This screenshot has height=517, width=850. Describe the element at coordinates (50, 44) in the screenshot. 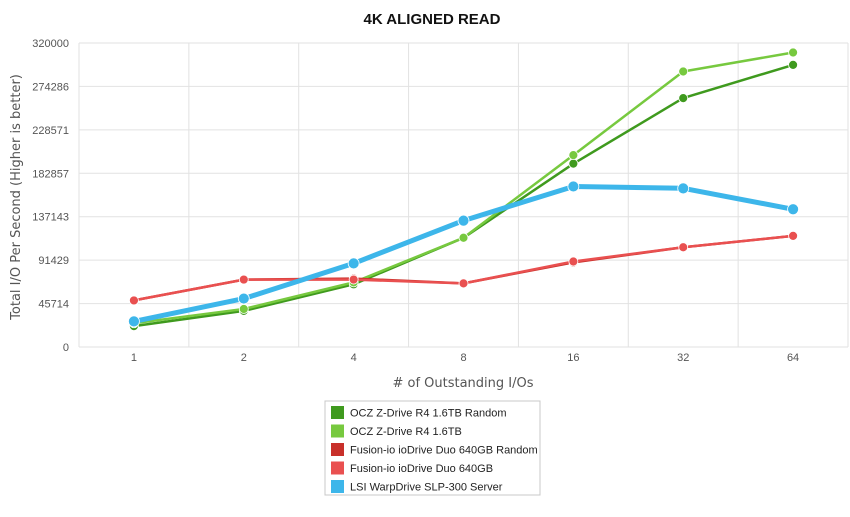

I see `y-tick-label: 320000` at that location.